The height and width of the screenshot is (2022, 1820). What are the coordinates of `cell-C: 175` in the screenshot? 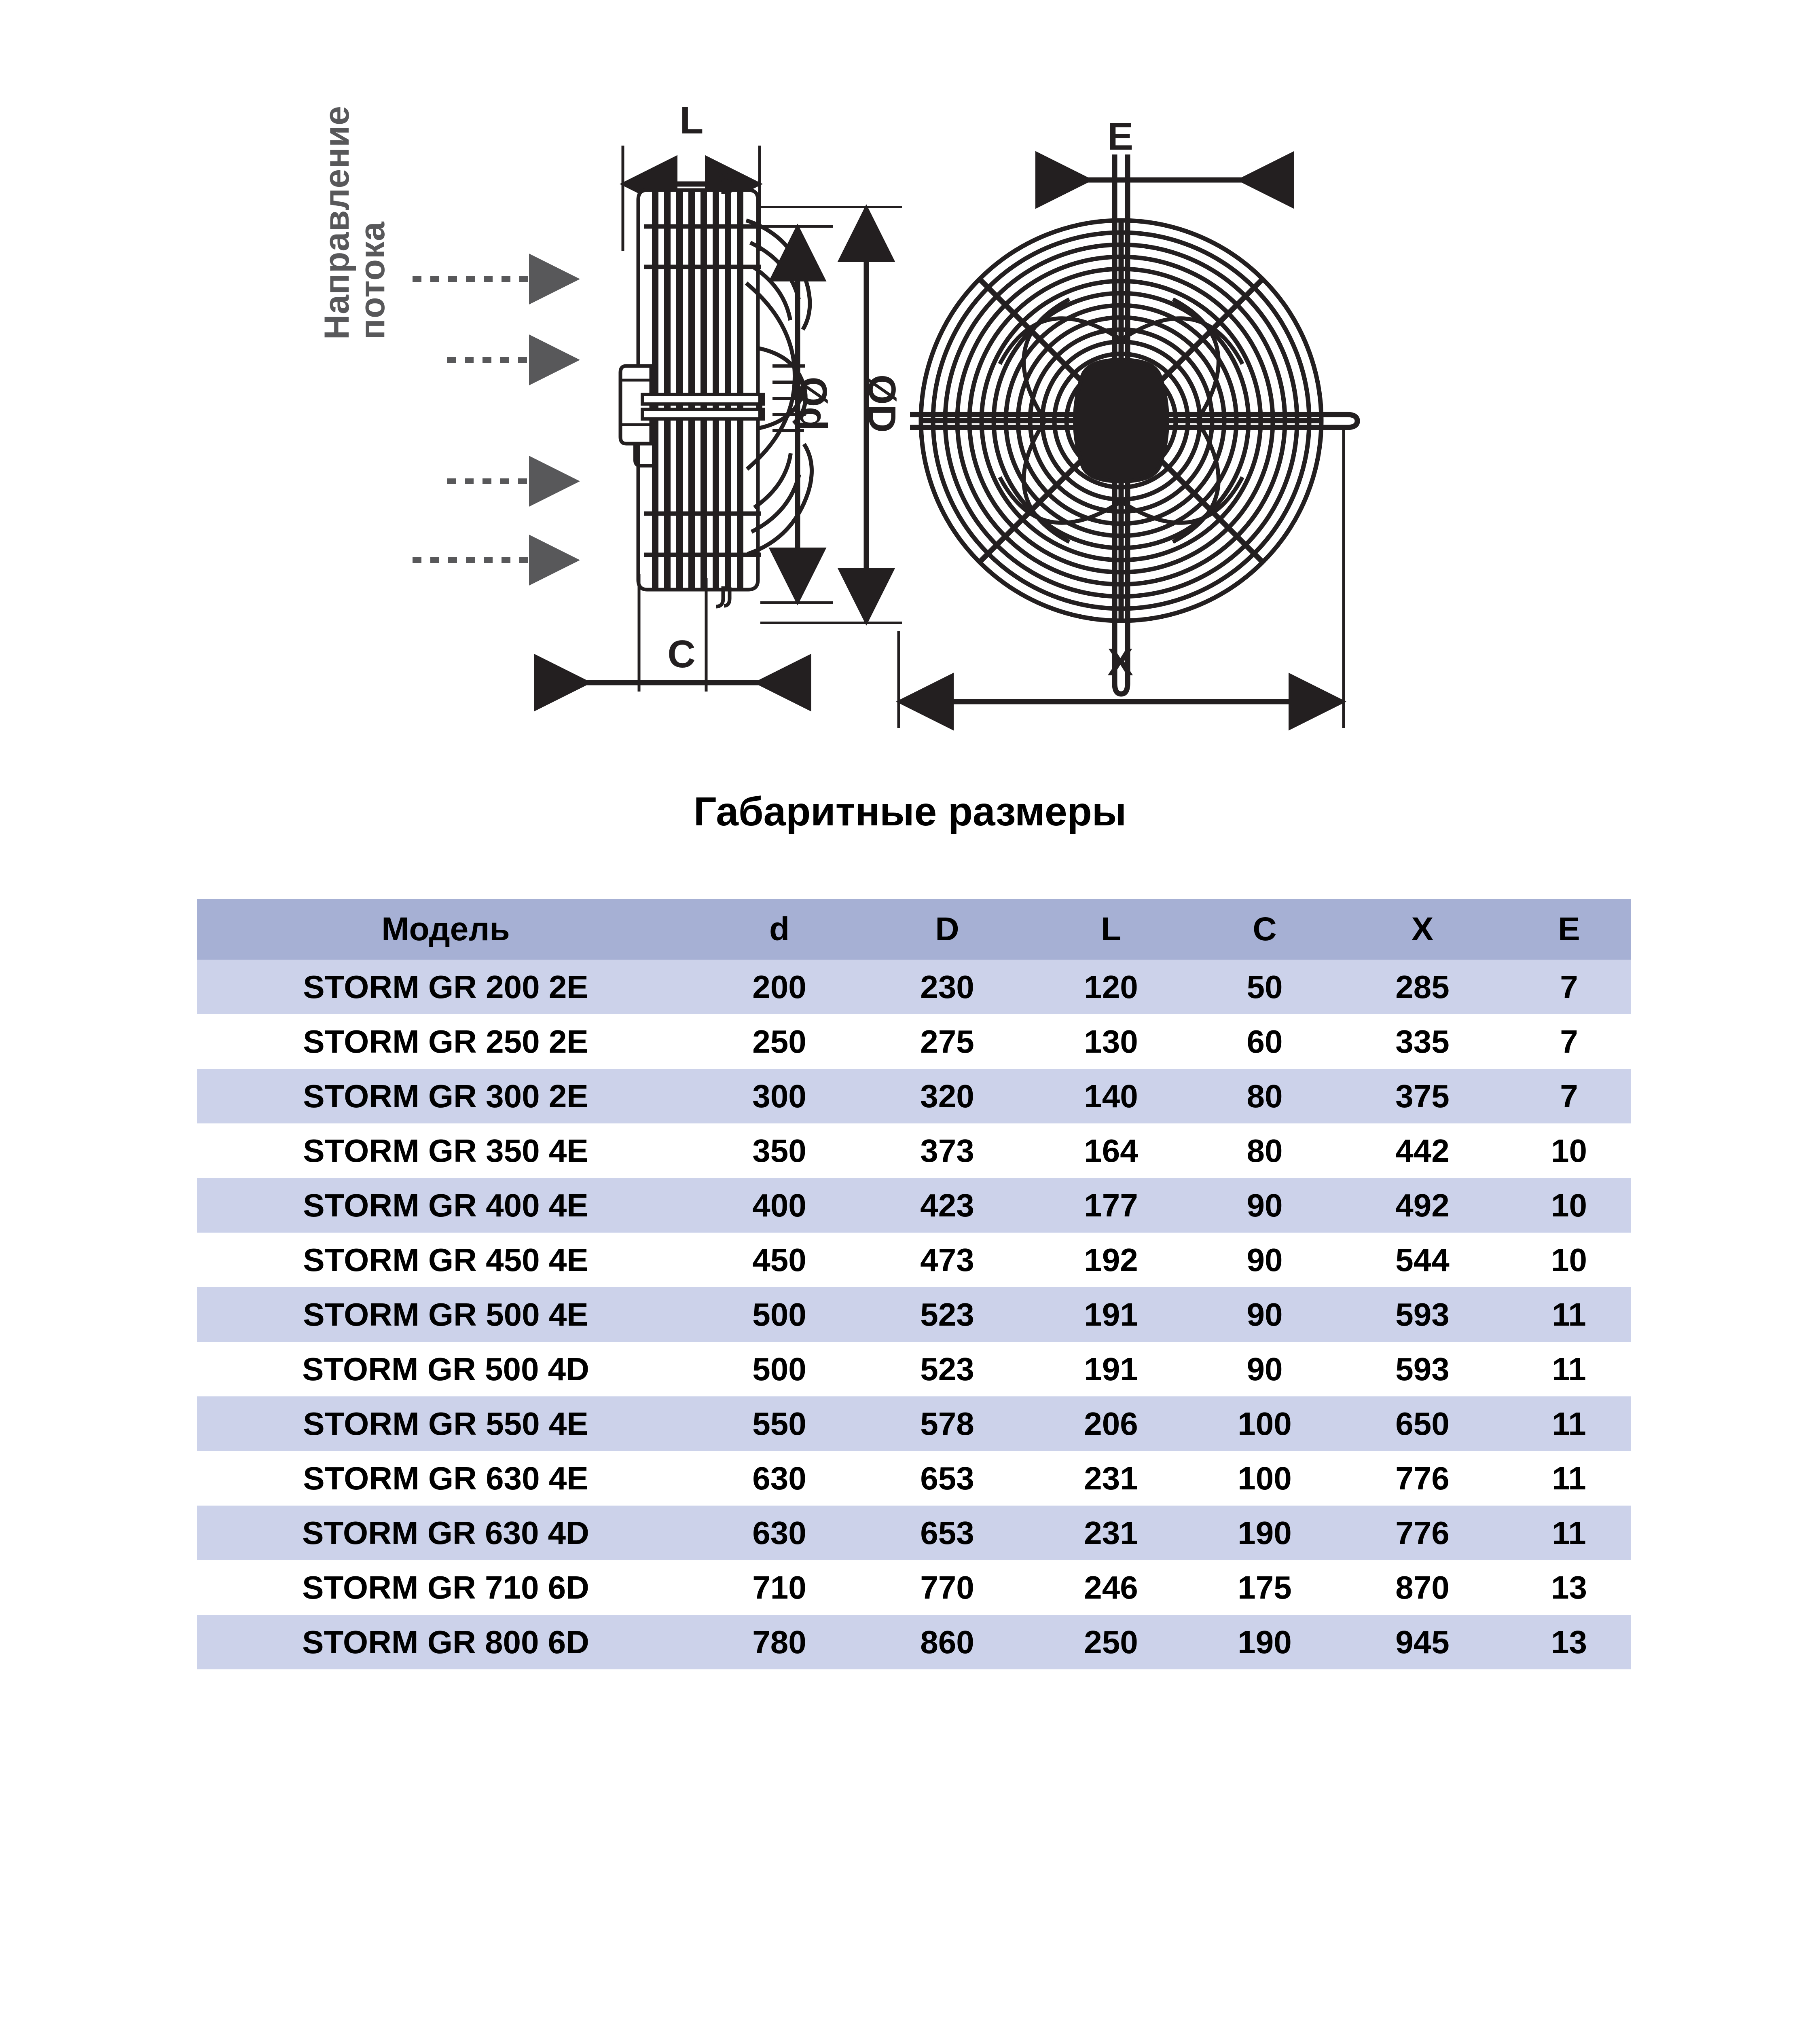 It's located at (1264, 1587).